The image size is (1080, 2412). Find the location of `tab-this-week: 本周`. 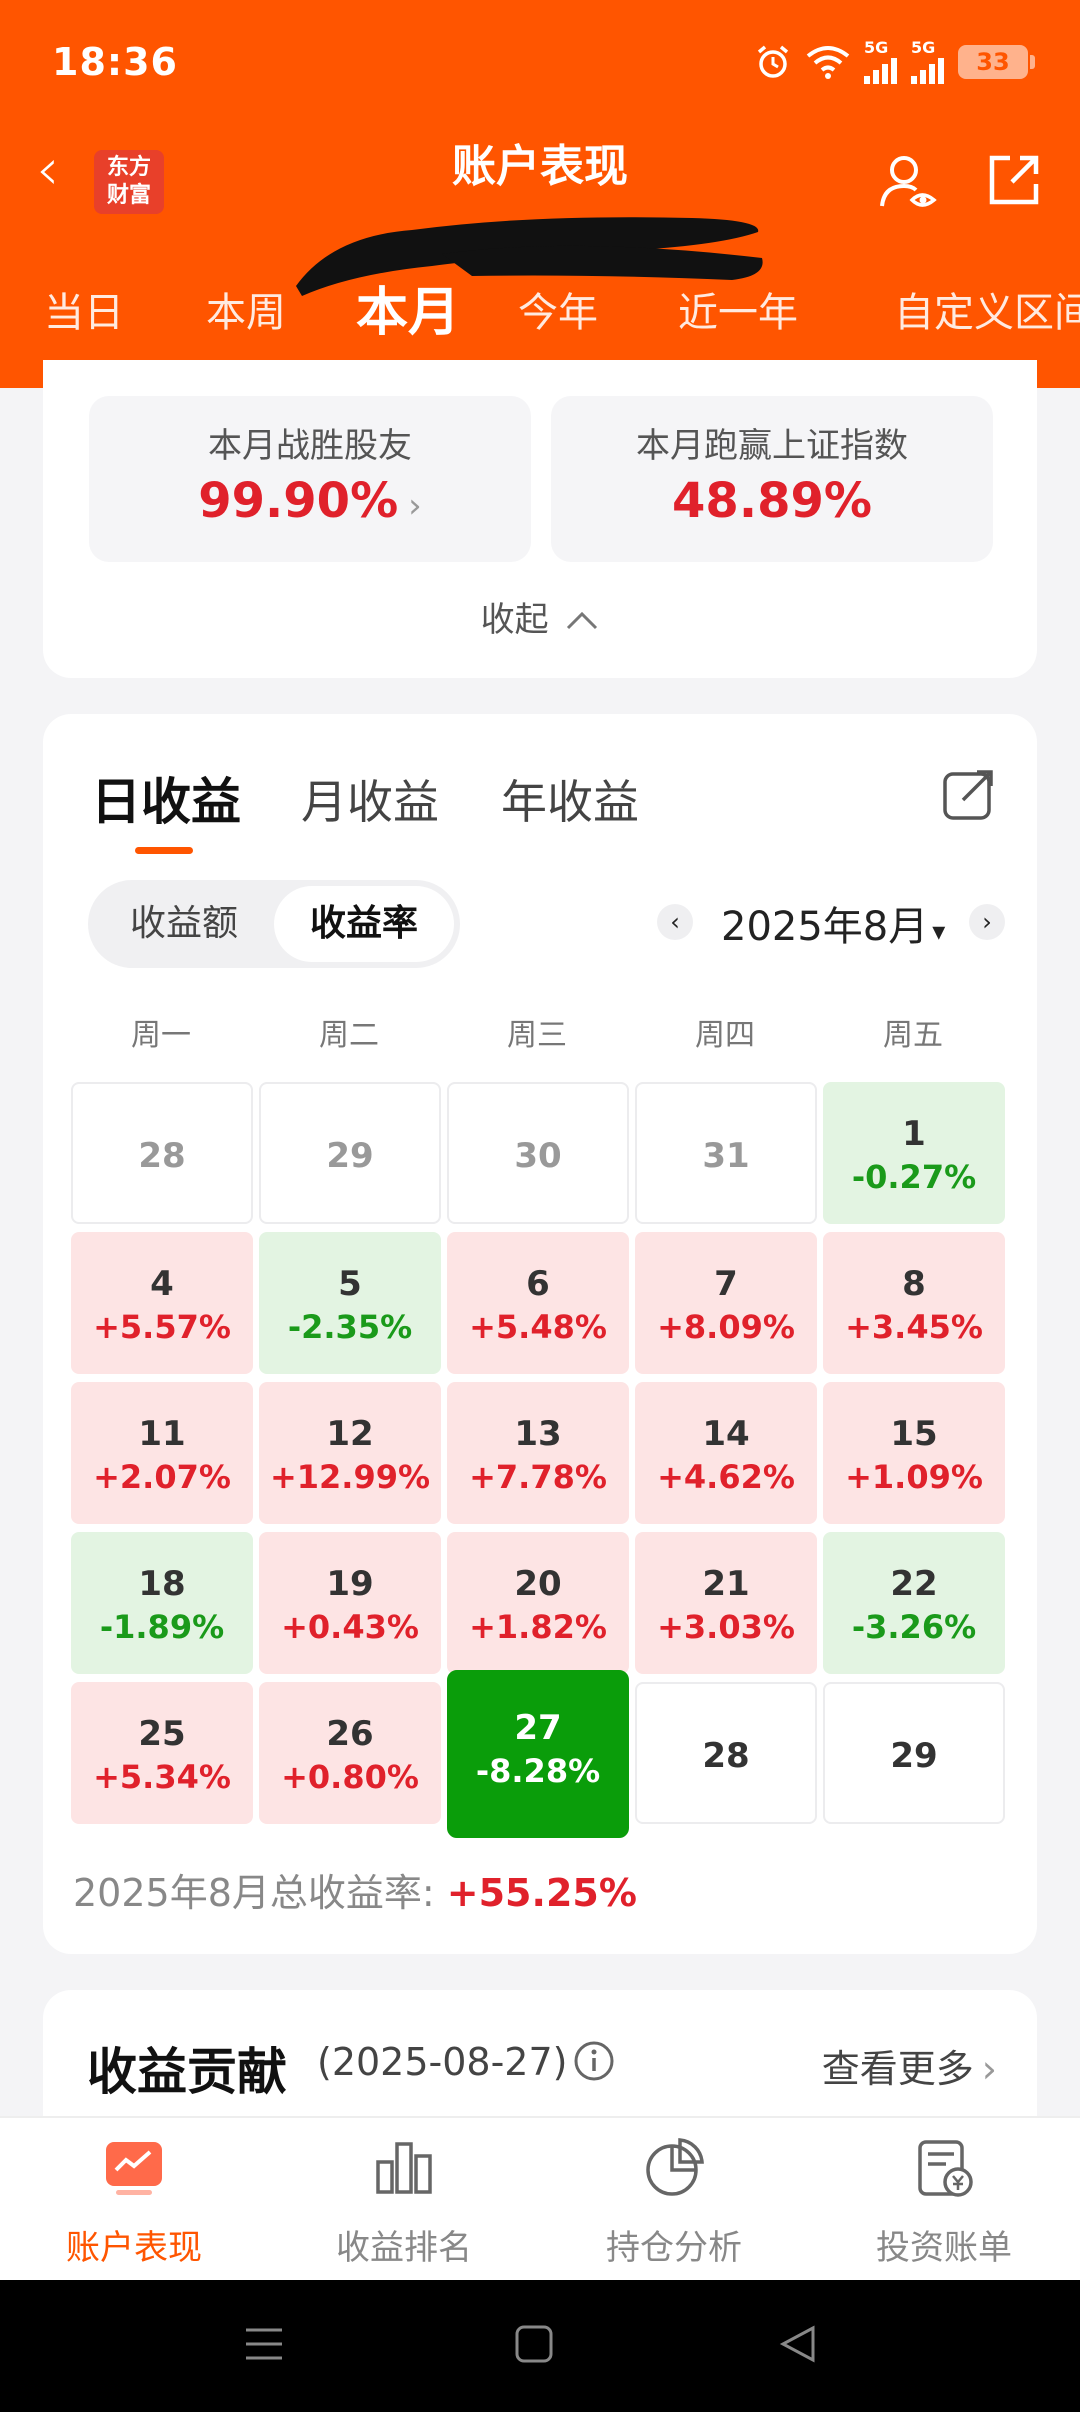

tab-this-week: 本周 is located at coordinates (246, 313).